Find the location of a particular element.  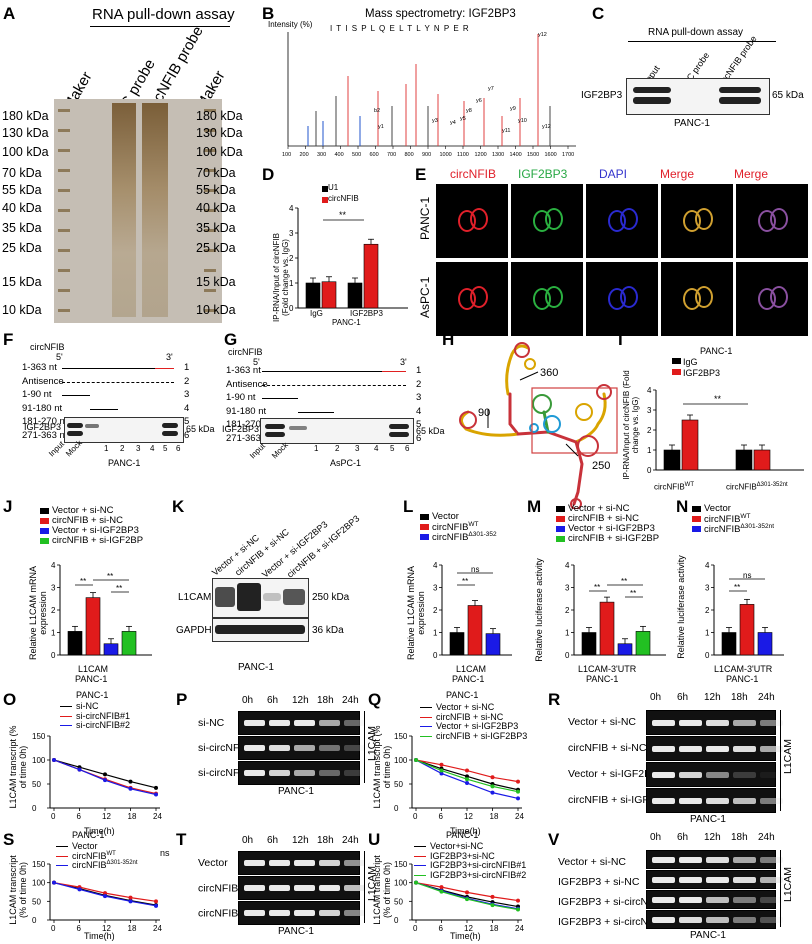

chart-L-sig-1: ** is located at coordinates (465, 581).